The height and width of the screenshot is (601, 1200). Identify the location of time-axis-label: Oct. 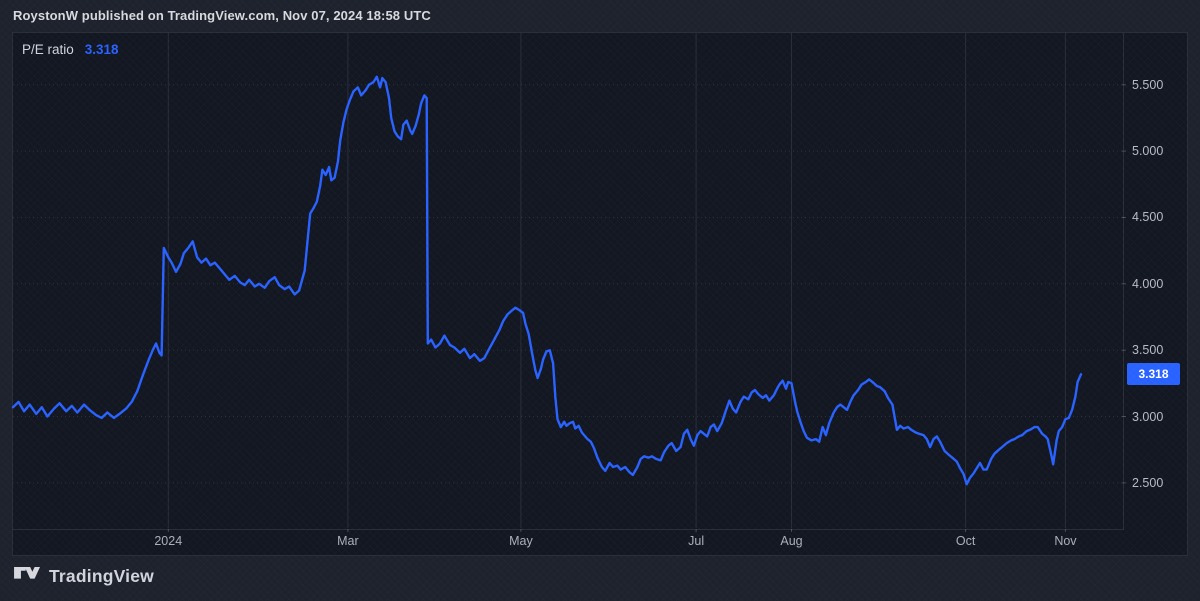
(965, 541).